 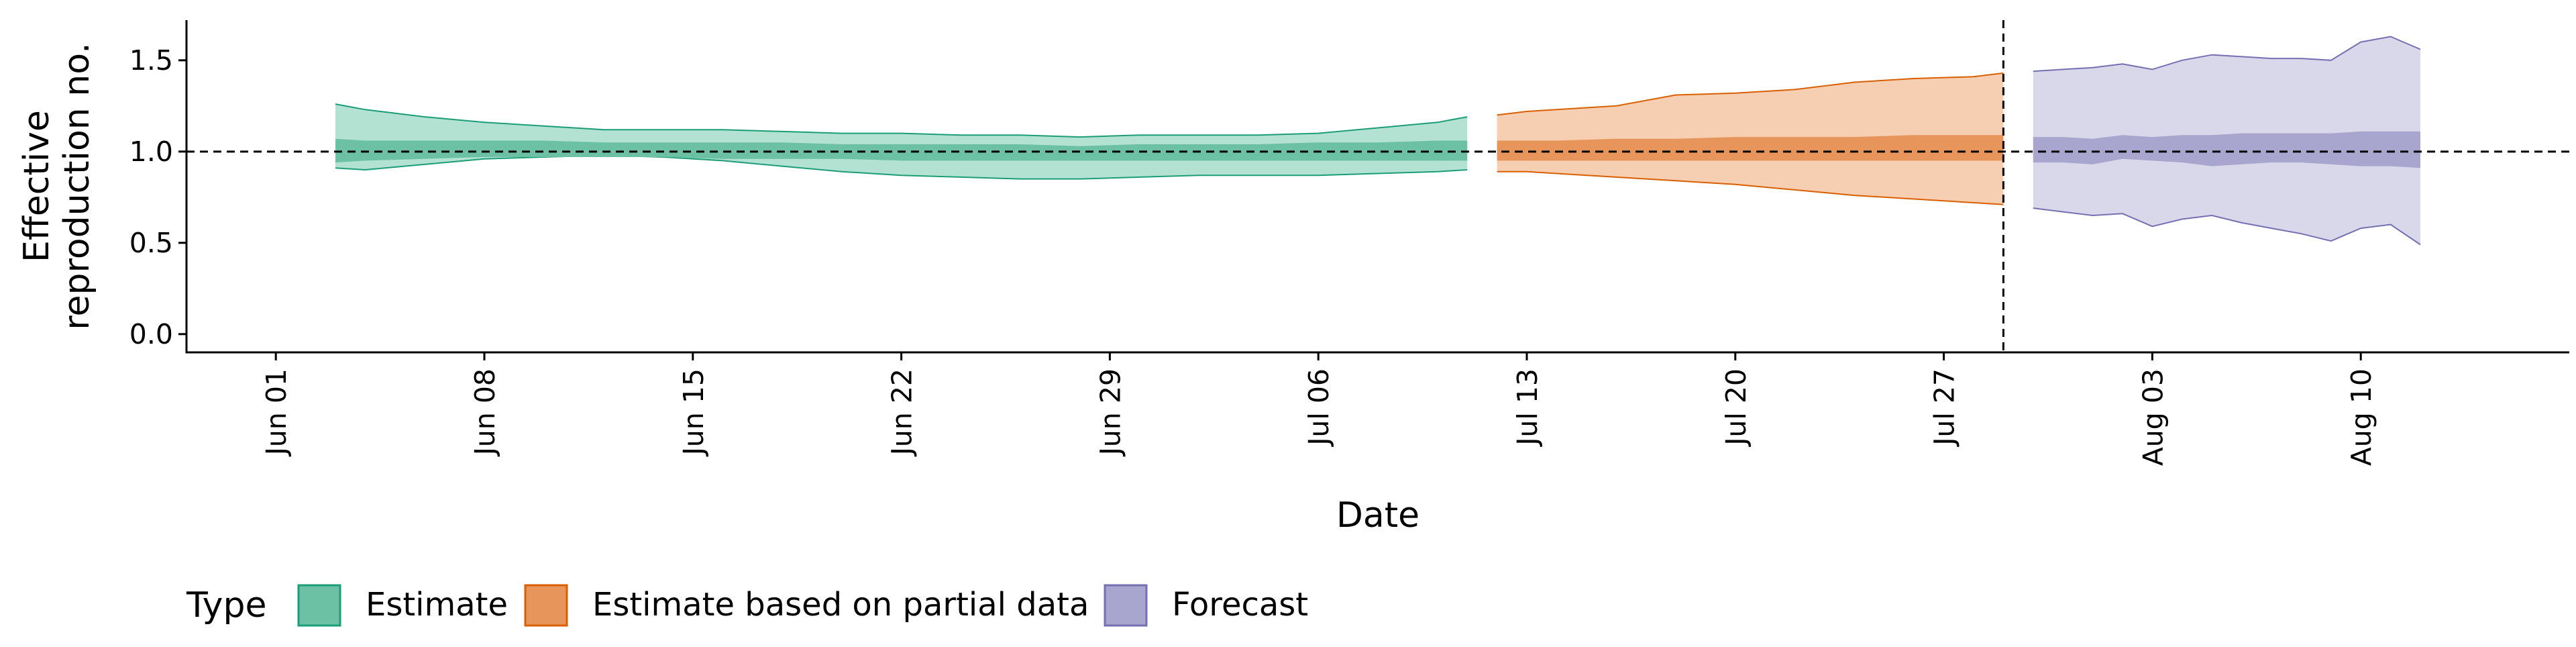 What do you see at coordinates (37, 186) in the screenshot?
I see `y-axis-title-line: Effective` at bounding box center [37, 186].